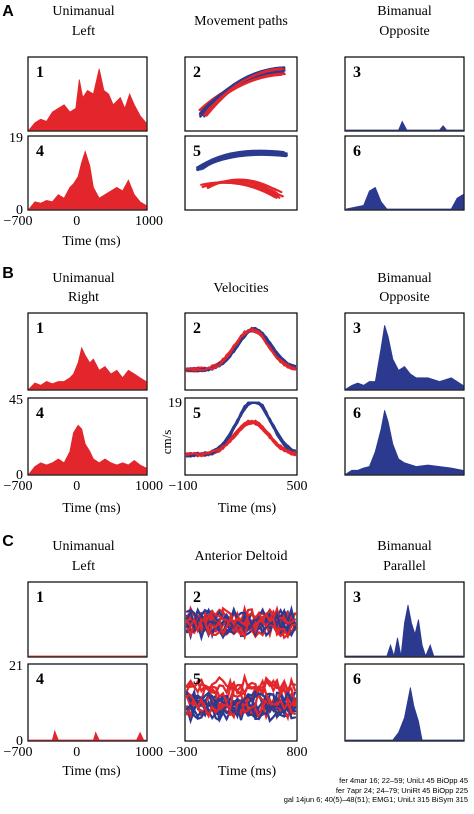 This screenshot has width=474, height=814. What do you see at coordinates (183, 486) in the screenshot?
I see `x-tick: −100` at bounding box center [183, 486].